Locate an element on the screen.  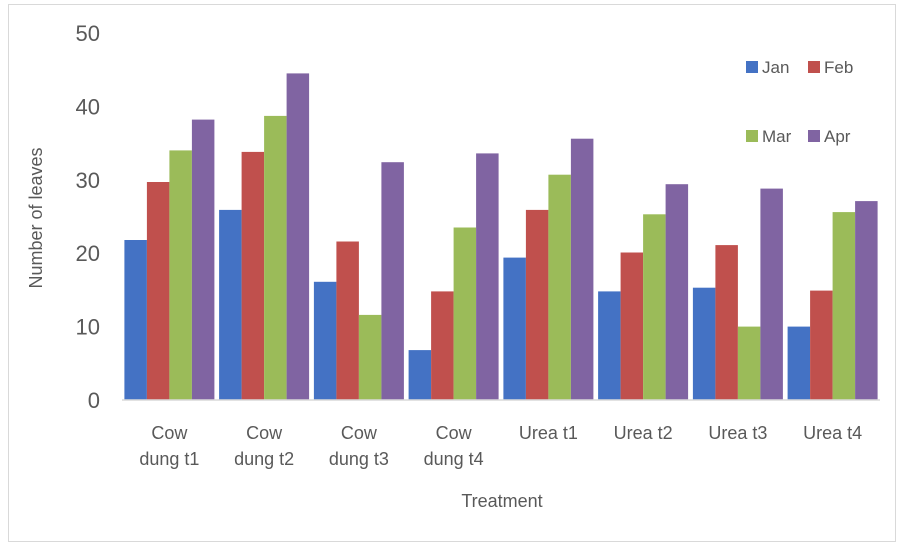
legend: Jan Feb Mar Apr is located at coordinates (799, 102).